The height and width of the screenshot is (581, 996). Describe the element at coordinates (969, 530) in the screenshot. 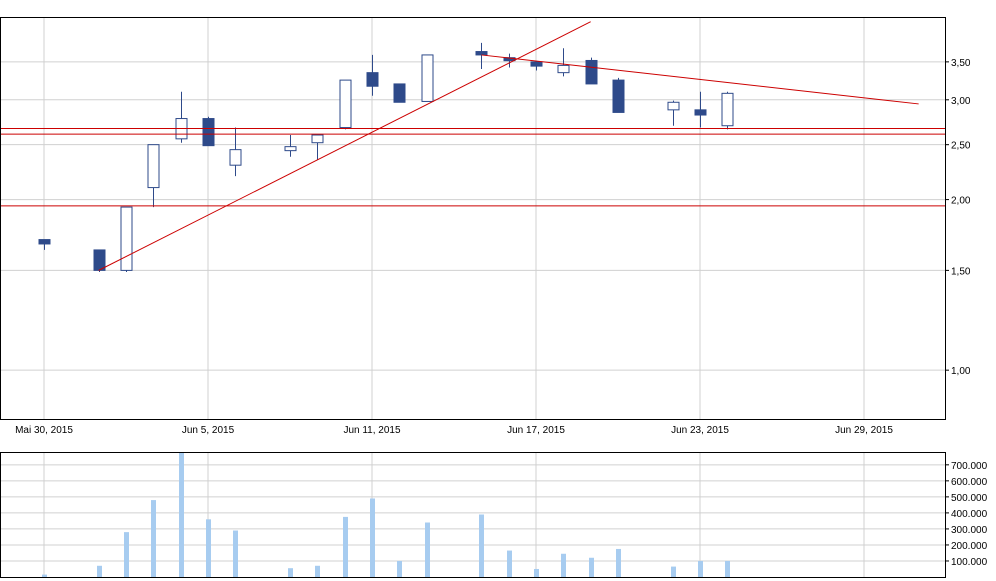

I see `volume-tick-label: 300.000` at that location.